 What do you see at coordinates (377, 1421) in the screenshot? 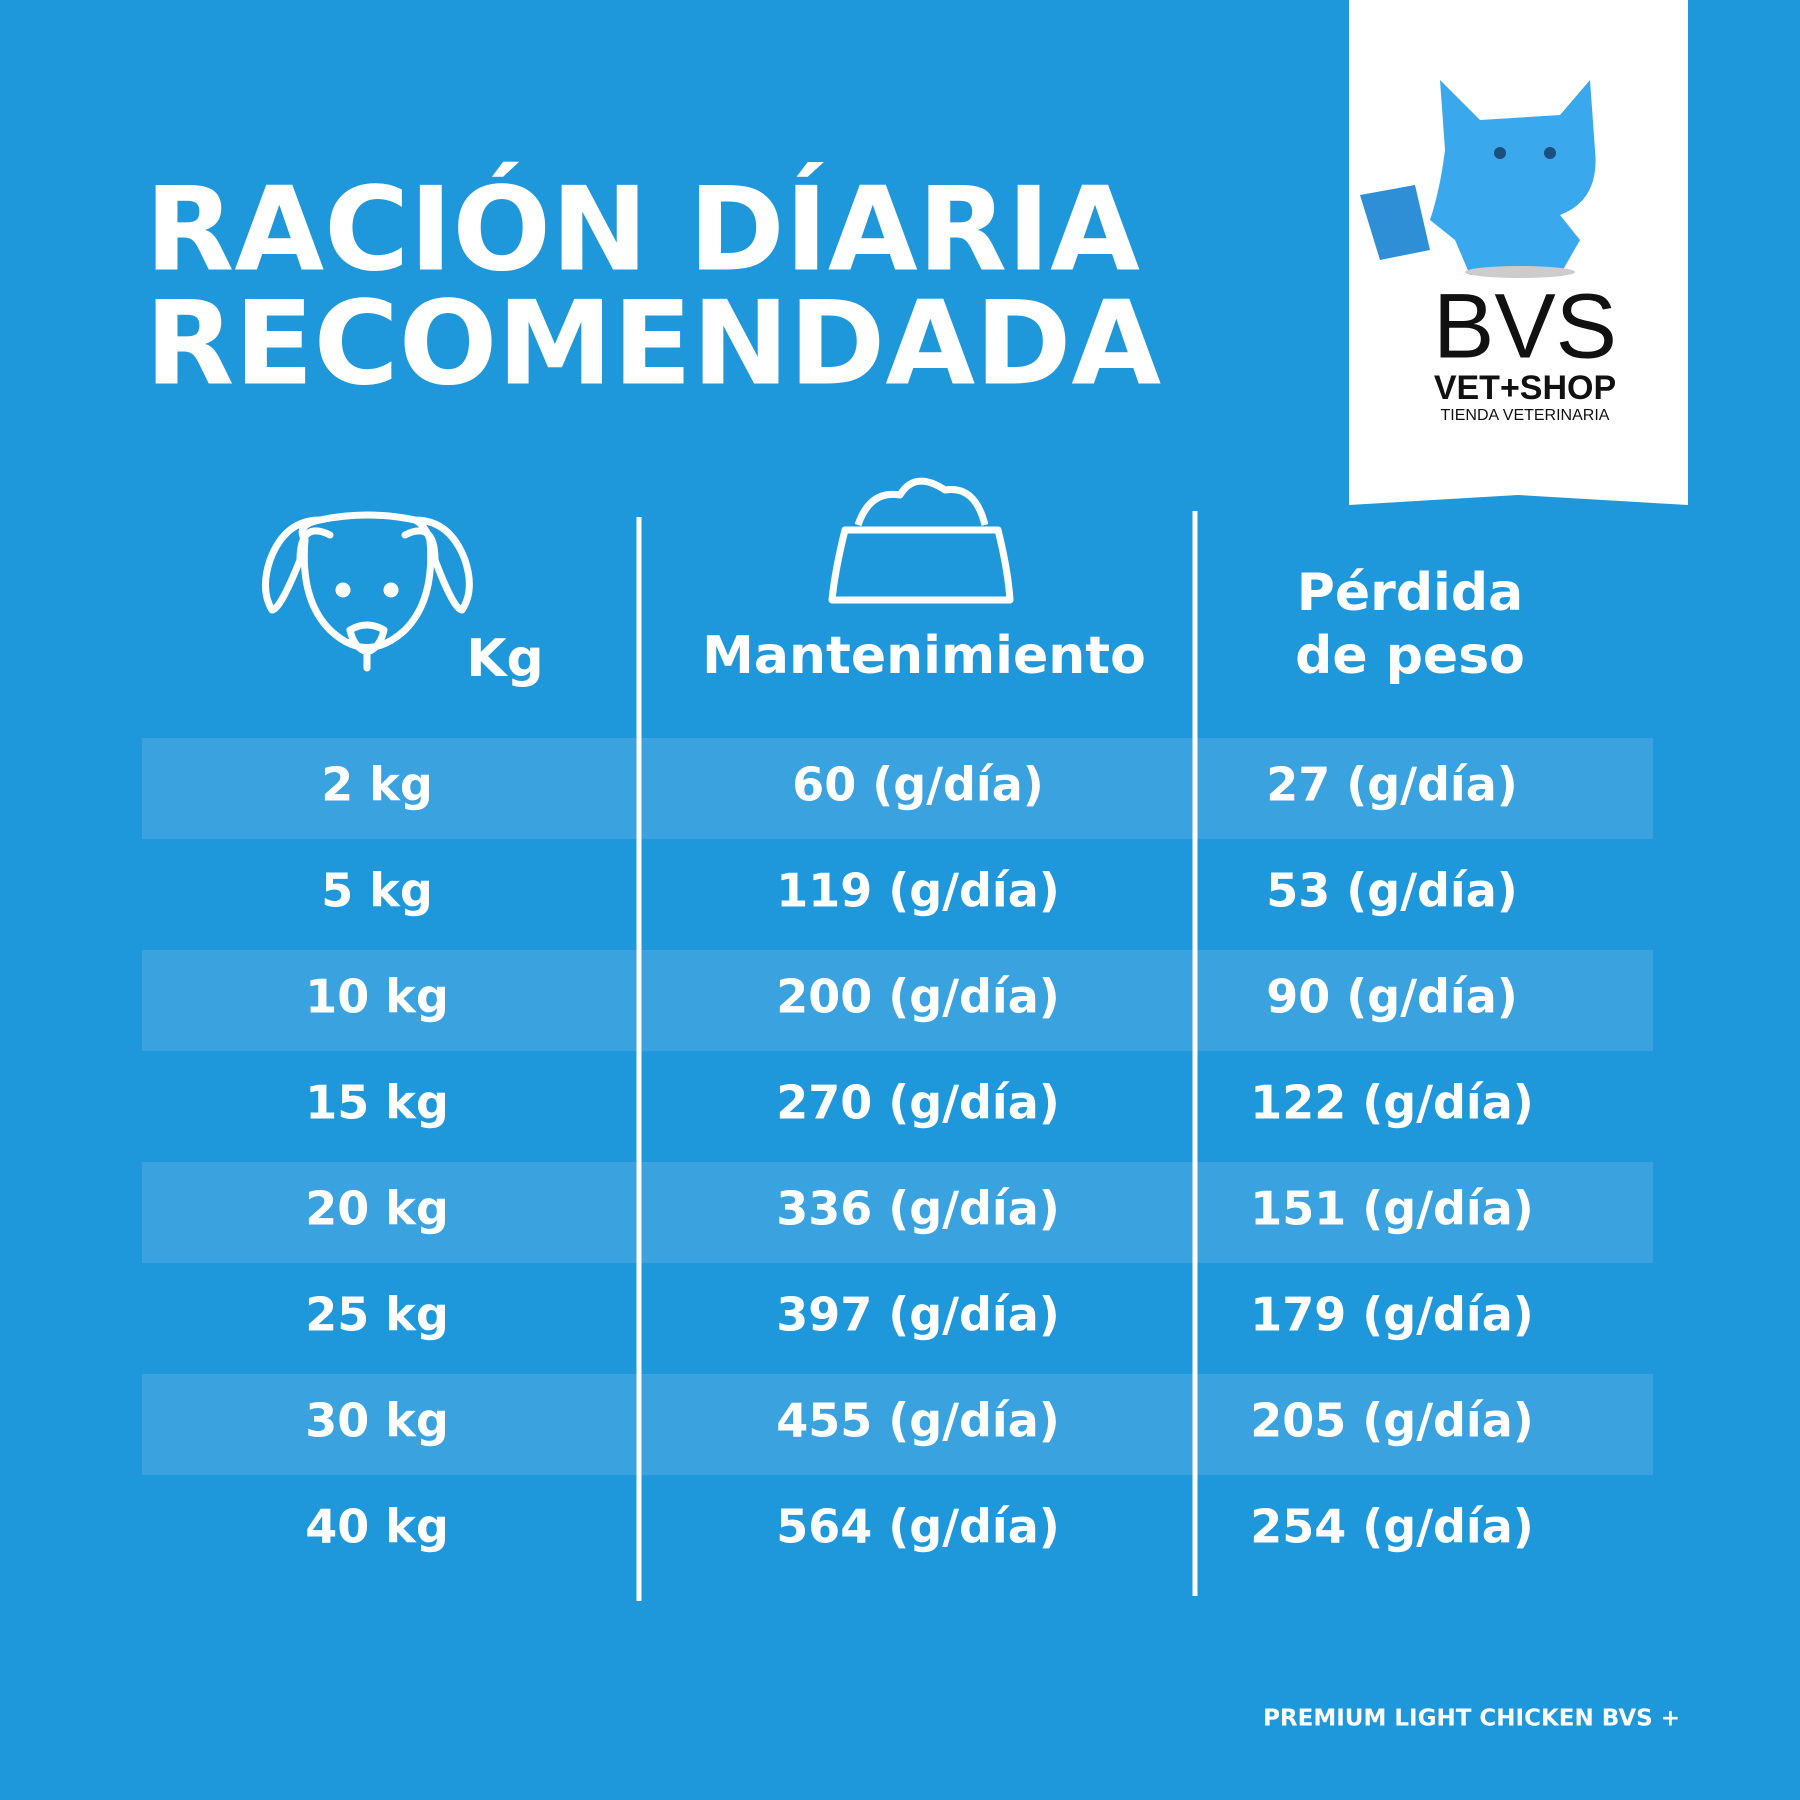
I see `weight-cell: 30 kg` at bounding box center [377, 1421].